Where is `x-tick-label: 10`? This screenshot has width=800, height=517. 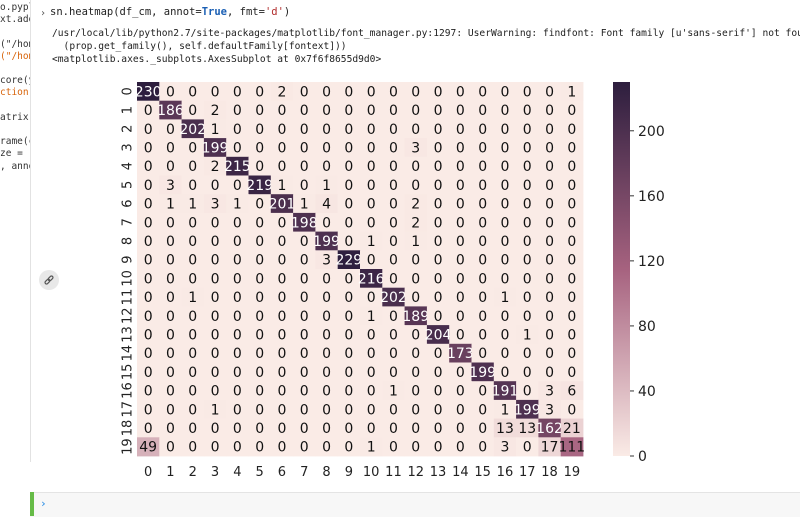
x-tick-label: 10 is located at coordinates (371, 472).